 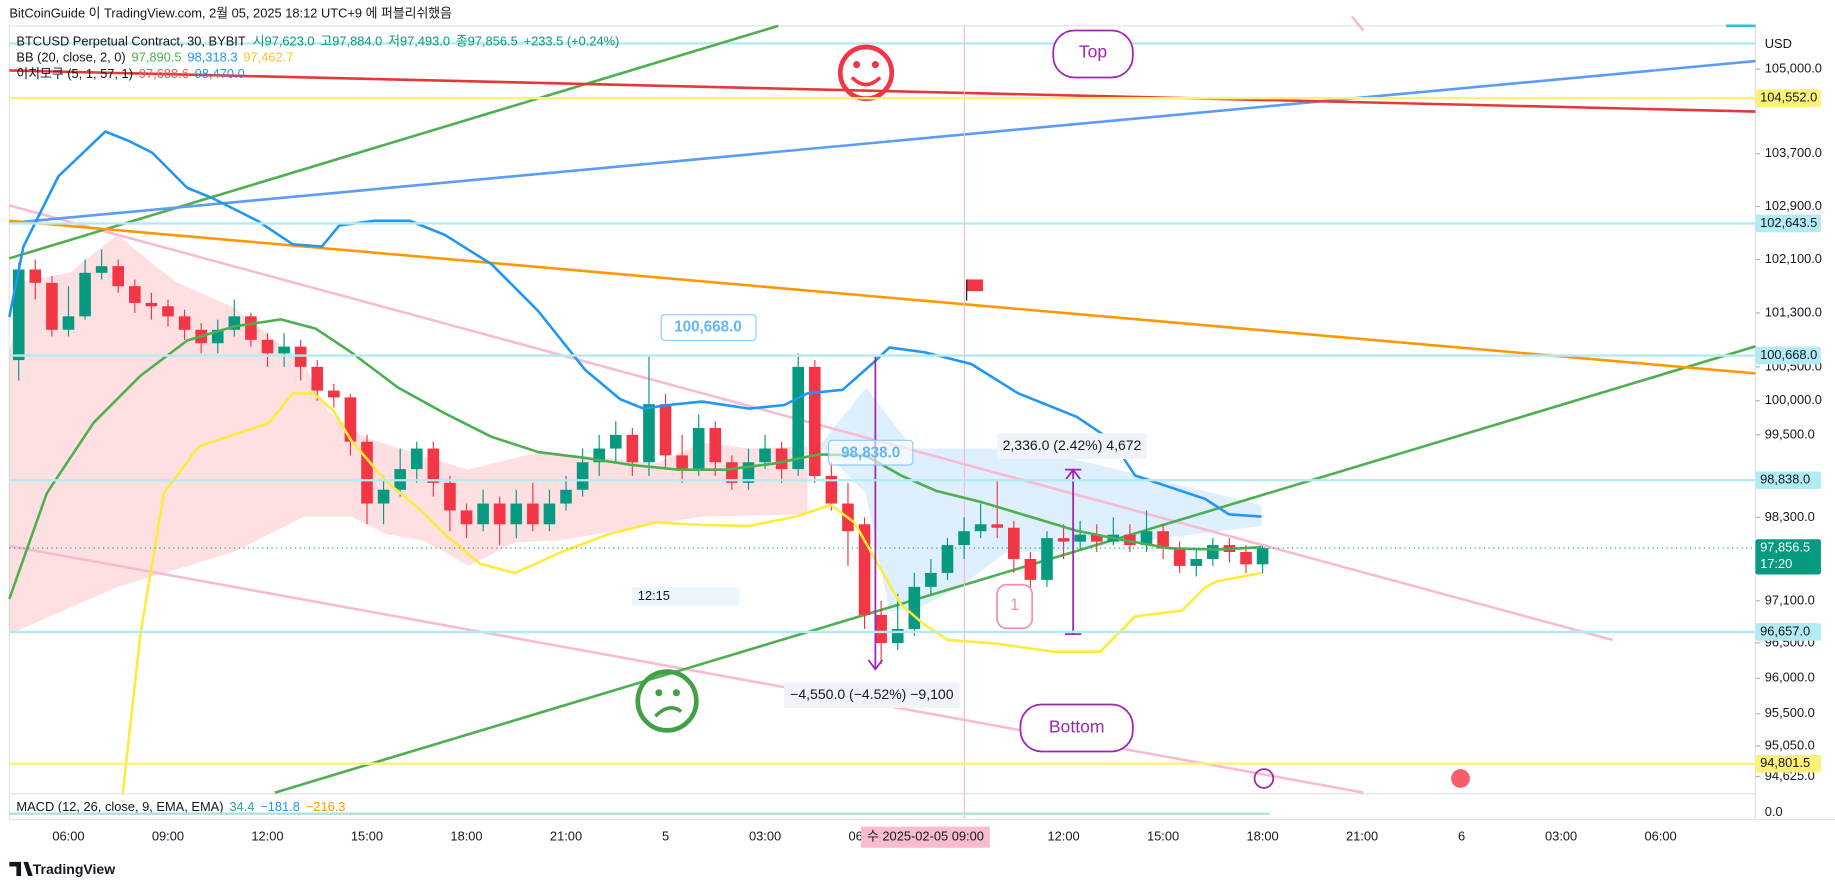 I want to click on price-label: 104,552.0, so click(x=1788, y=97).